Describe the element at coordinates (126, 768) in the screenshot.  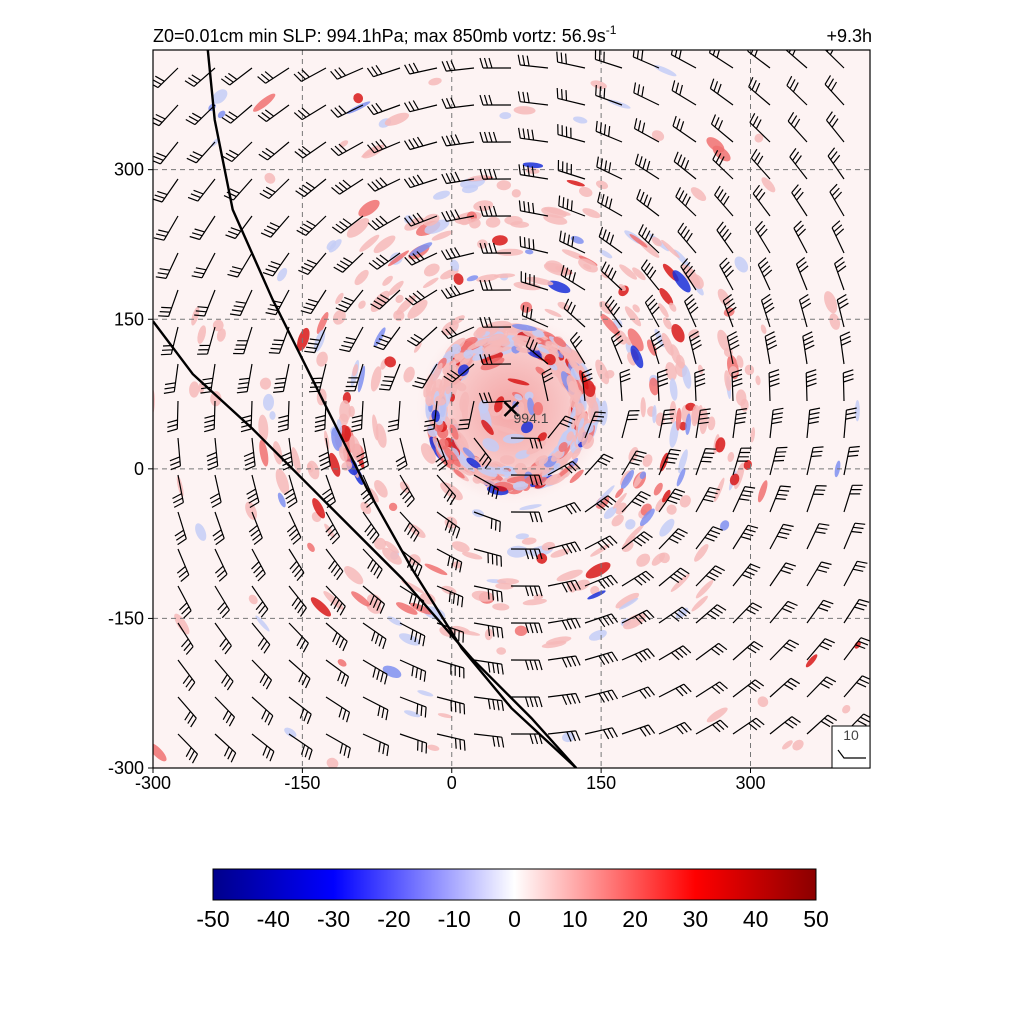
I see `y-tick-label: -300` at that location.